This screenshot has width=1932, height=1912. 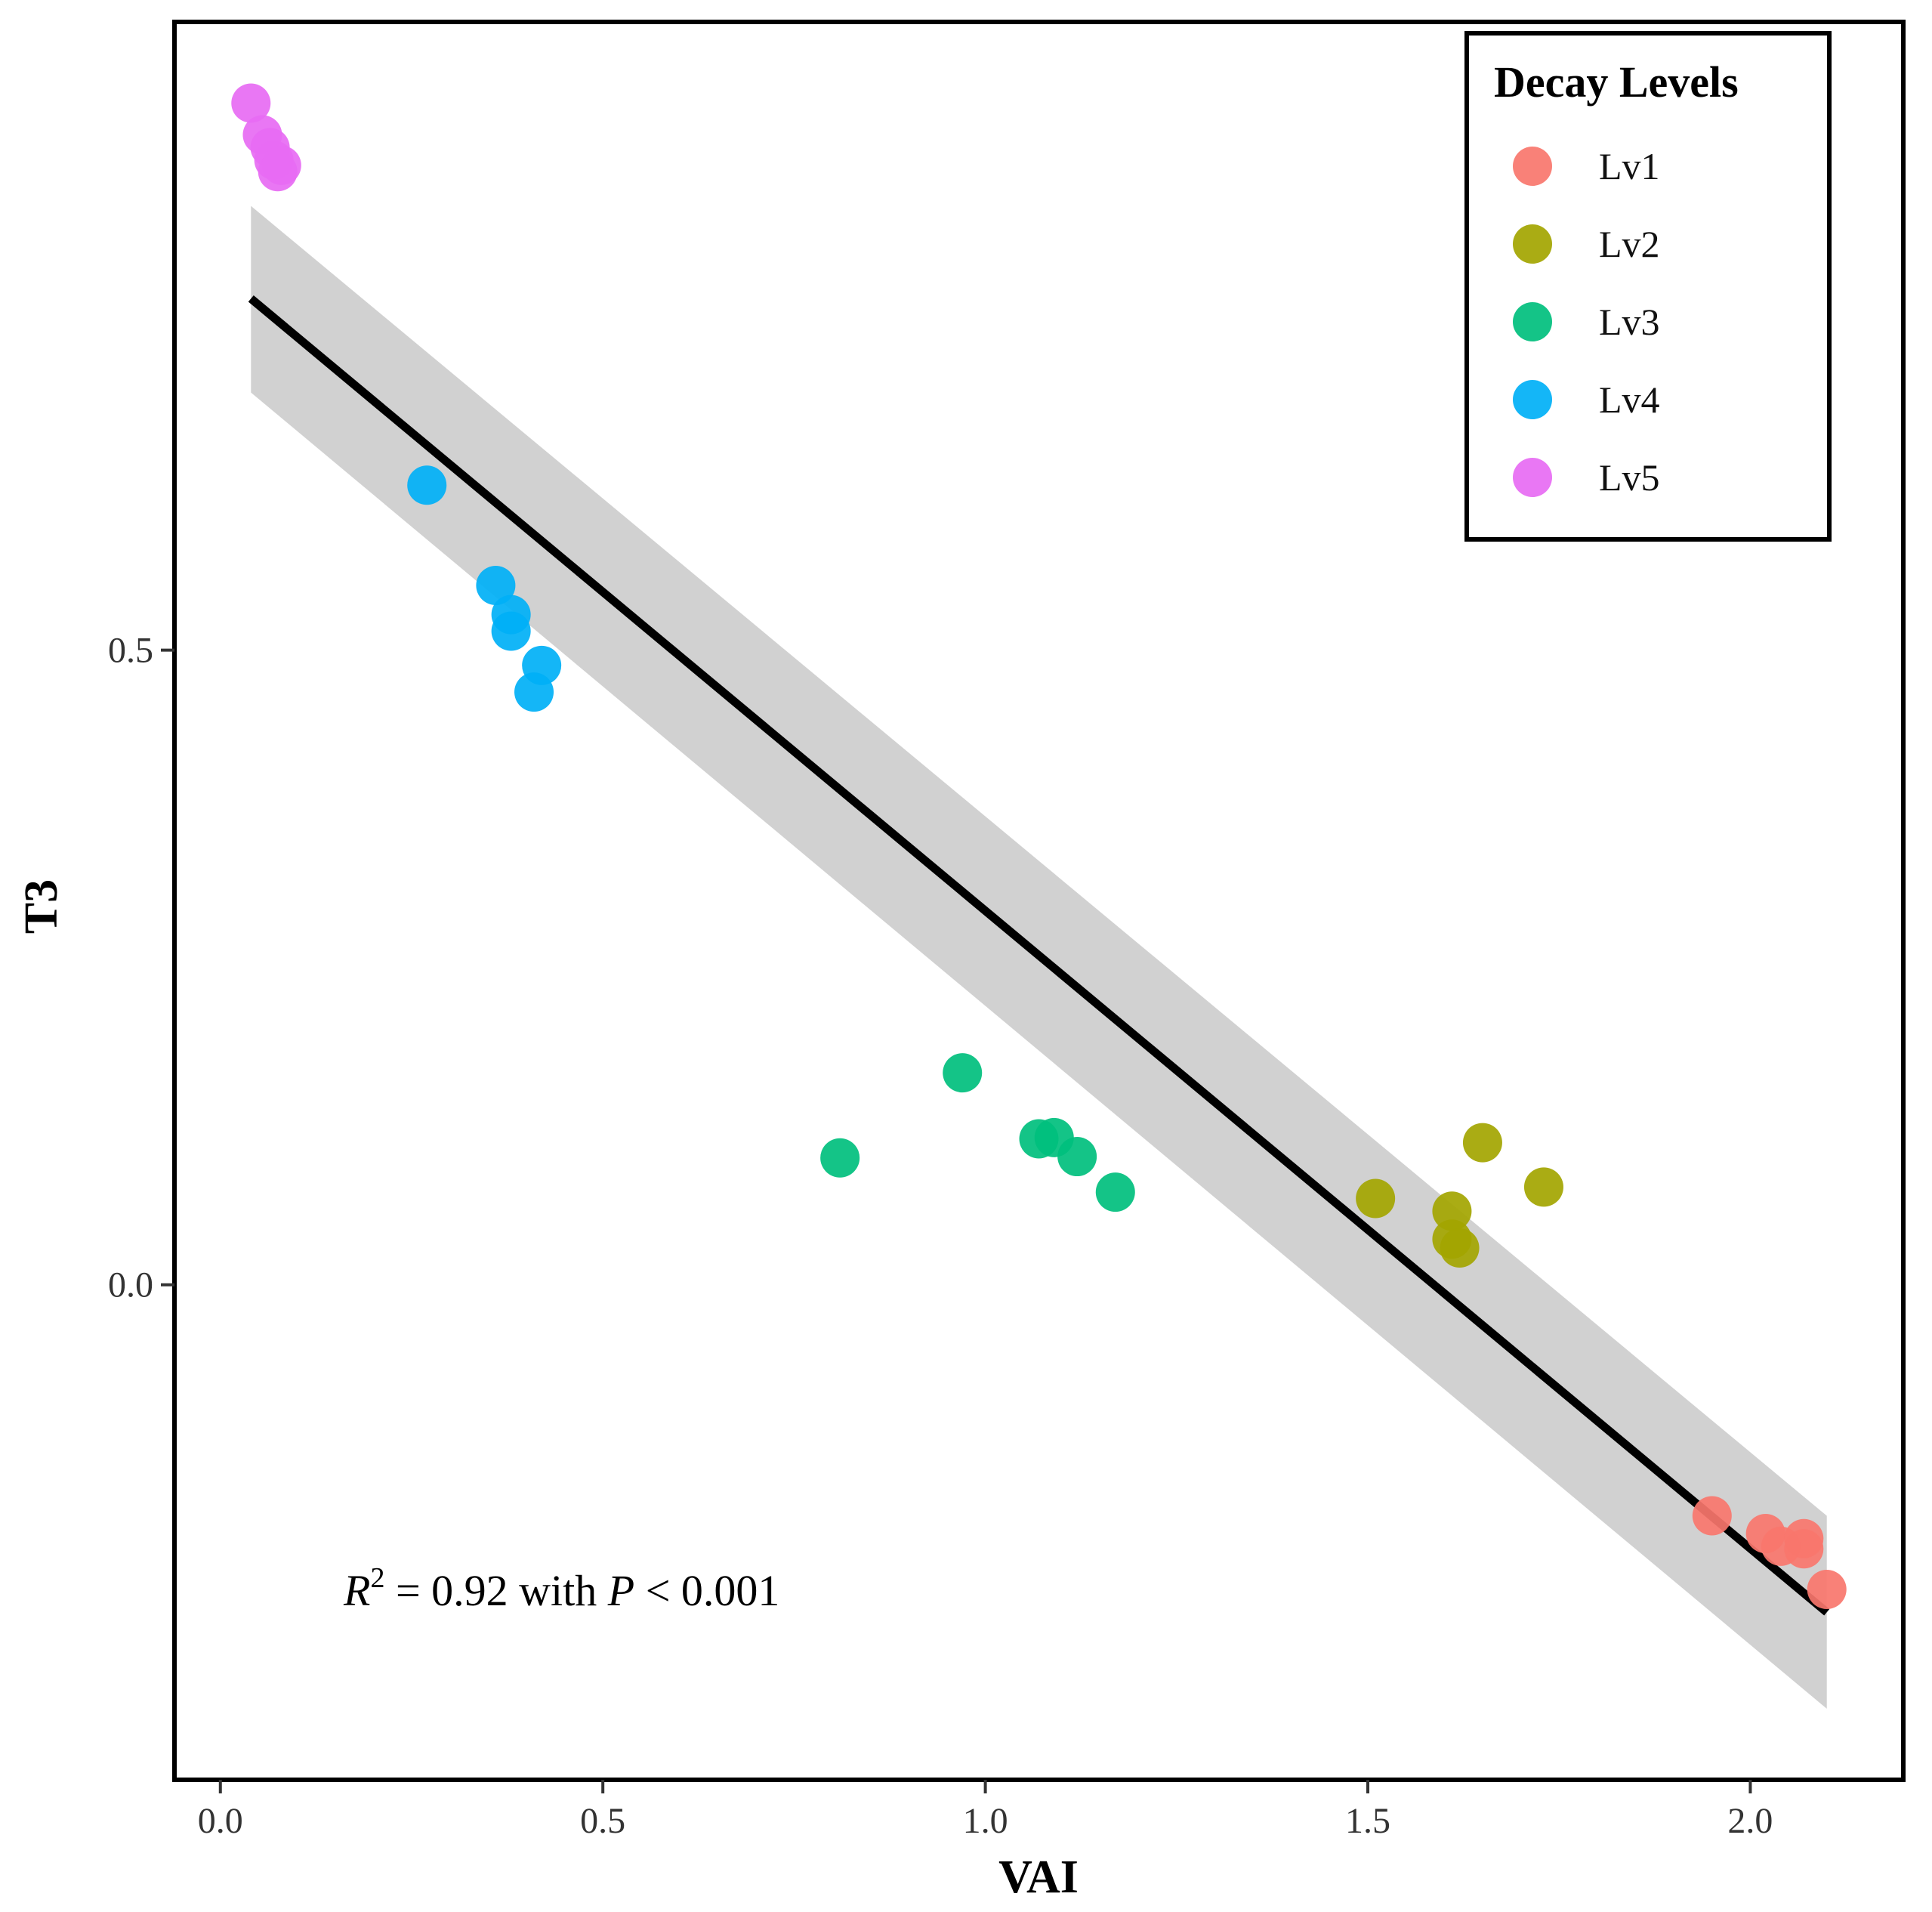 I want to click on x-tick-label: 1.0, so click(x=985, y=1821).